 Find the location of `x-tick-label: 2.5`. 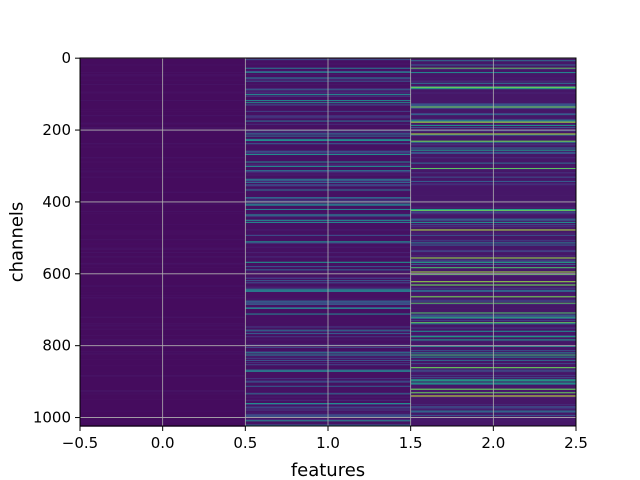

x-tick-label: 2.5 is located at coordinates (576, 443).